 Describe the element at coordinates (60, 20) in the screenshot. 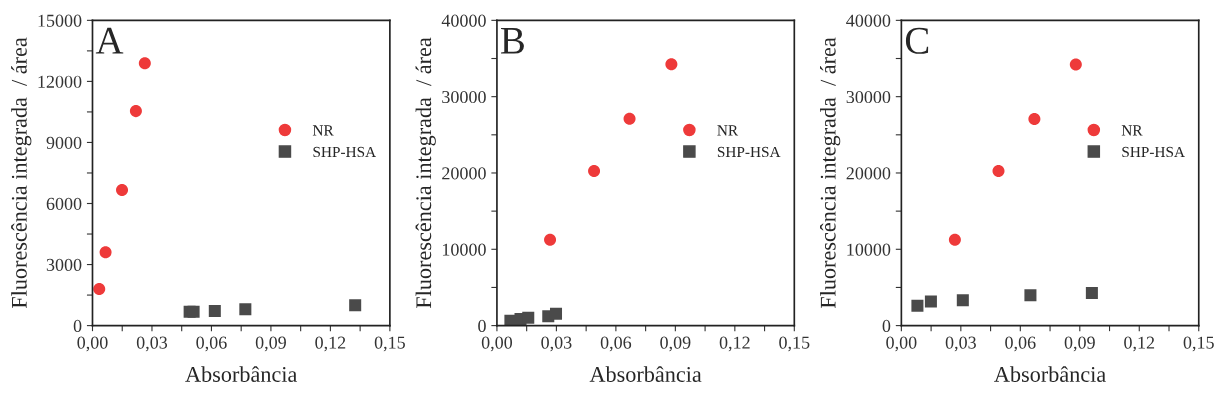

I see `y-tick-label: 15000` at that location.